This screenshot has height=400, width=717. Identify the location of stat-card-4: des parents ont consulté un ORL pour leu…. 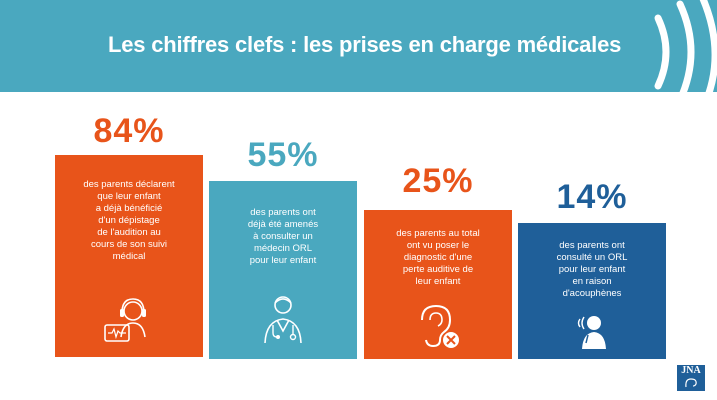
(592, 291).